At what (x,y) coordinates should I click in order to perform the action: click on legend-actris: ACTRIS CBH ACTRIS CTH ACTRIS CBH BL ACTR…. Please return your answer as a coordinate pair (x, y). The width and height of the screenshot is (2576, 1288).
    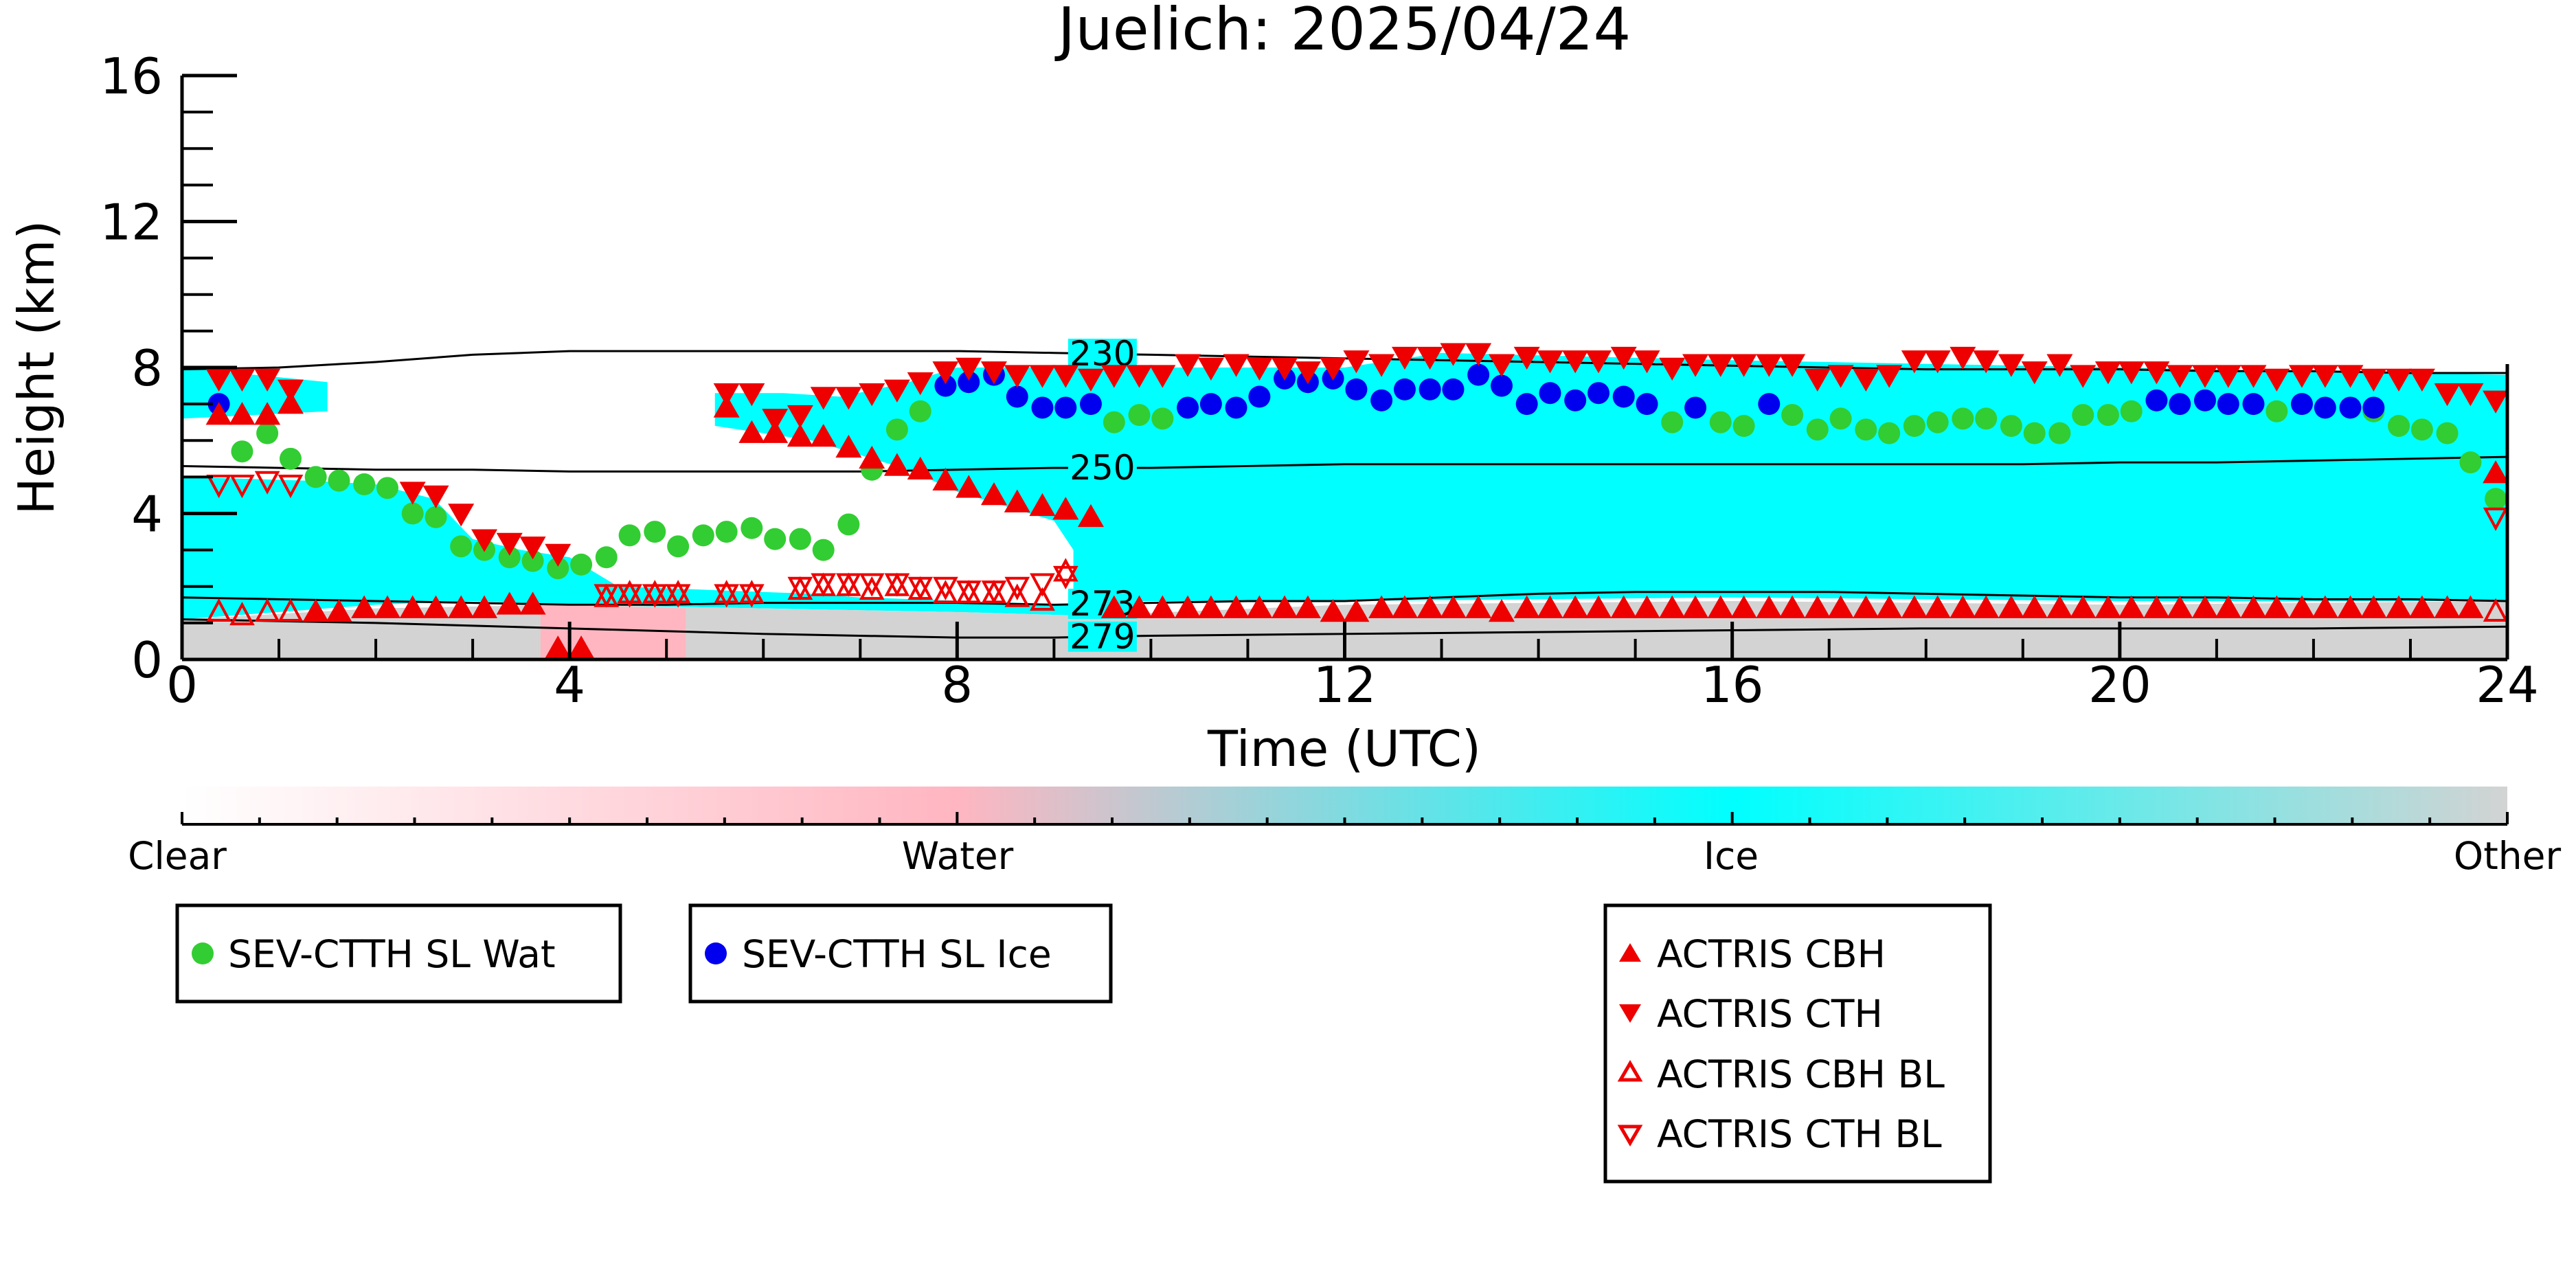
    Looking at the image, I should click on (1797, 1043).